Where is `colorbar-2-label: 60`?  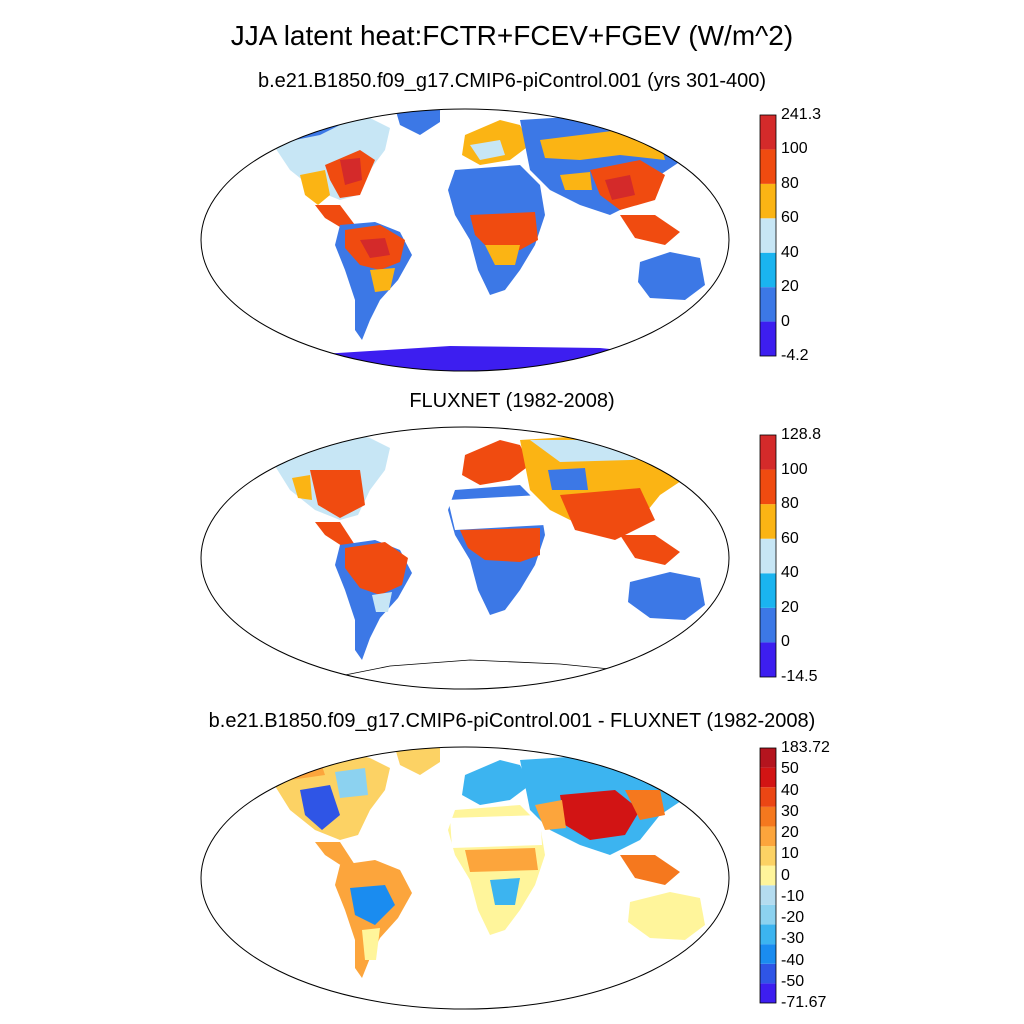 colorbar-2-label: 60 is located at coordinates (790, 538).